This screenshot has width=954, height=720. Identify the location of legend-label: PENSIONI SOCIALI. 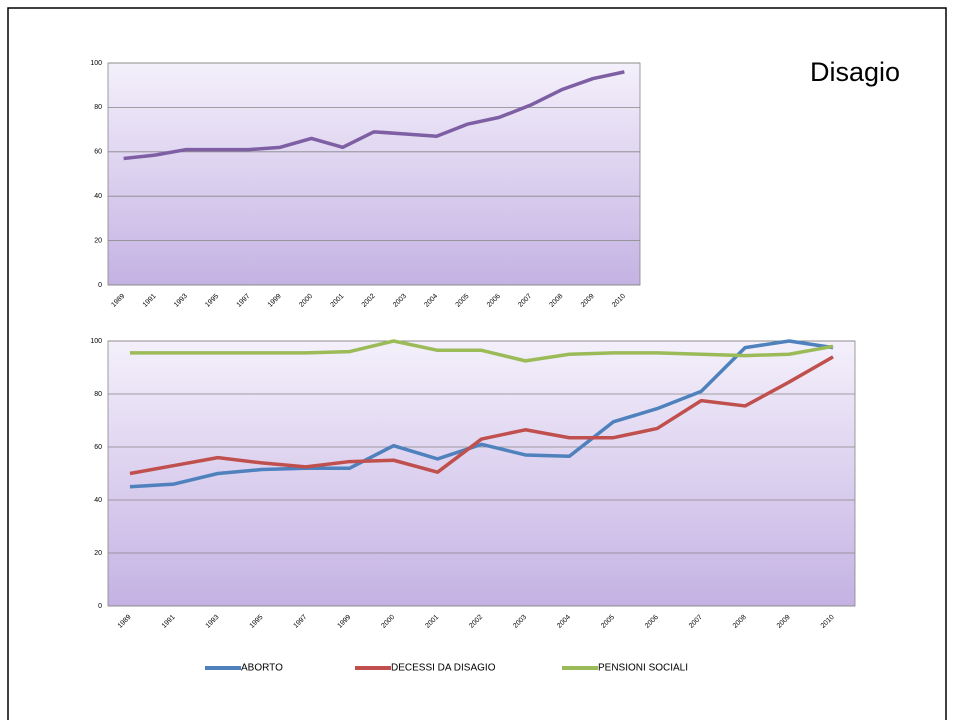
(643, 668).